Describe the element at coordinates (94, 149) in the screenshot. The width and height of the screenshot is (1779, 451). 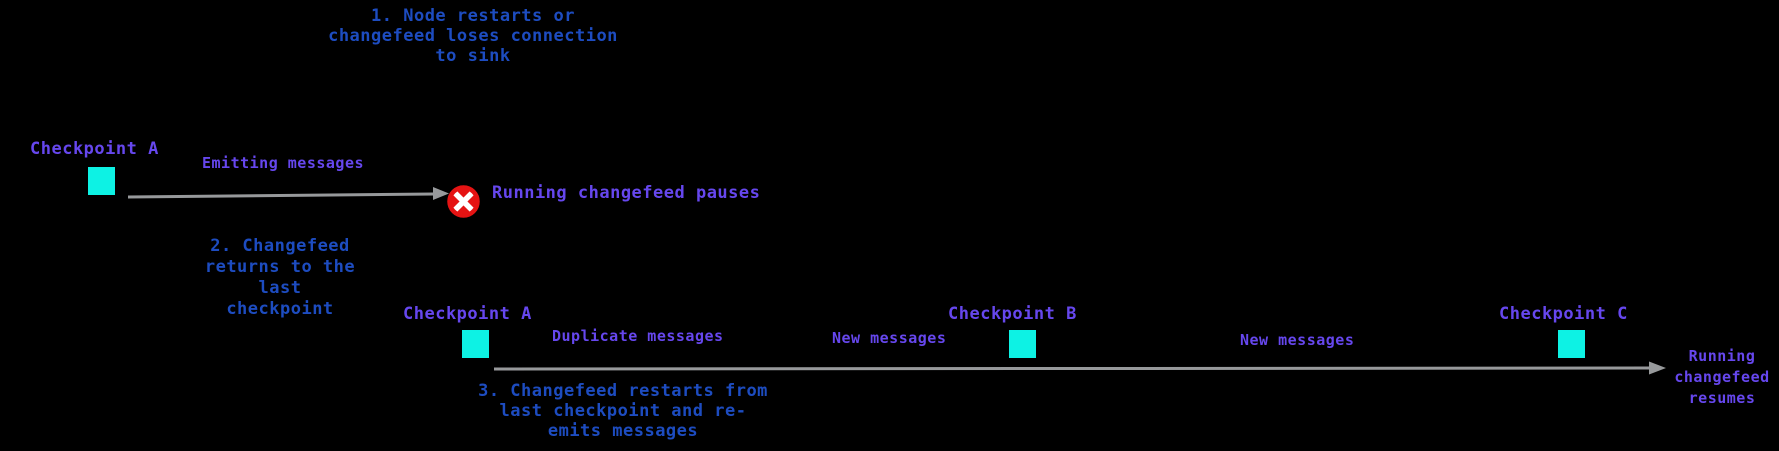
I see `checkpoint-a-label-timeline1: Checkpoint A` at that location.